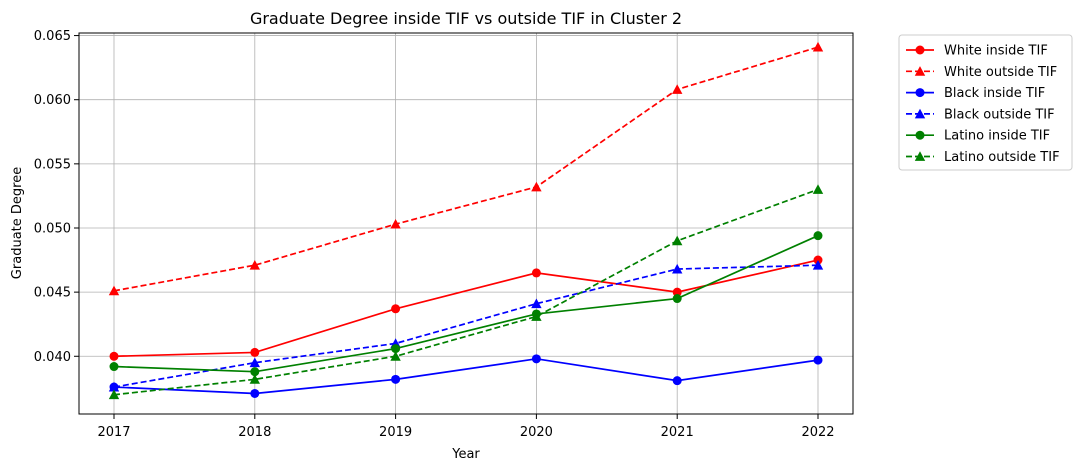  Describe the element at coordinates (254, 432) in the screenshot. I see `x-tick-label: 2018` at that location.